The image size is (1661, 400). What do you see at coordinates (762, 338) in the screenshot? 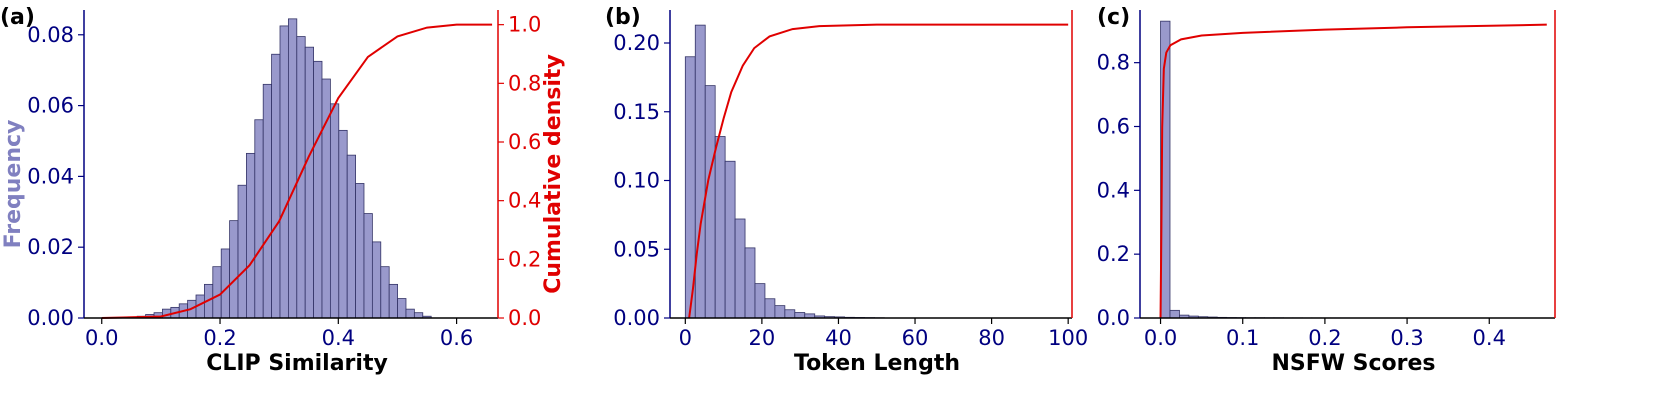
I see `x-tick-label: 20` at bounding box center [762, 338].